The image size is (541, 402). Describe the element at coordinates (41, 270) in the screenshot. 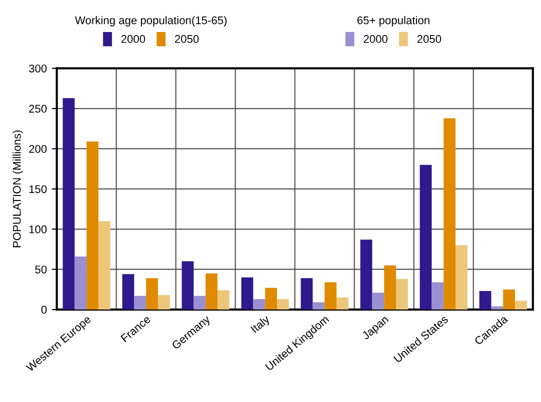

I see `y-tick-label: 50` at that location.